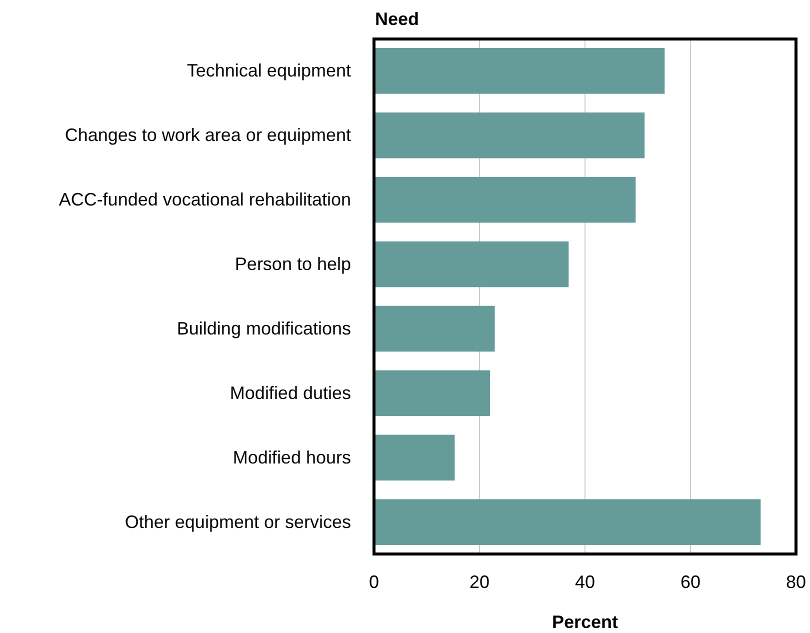 The width and height of the screenshot is (810, 633). What do you see at coordinates (204, 200) in the screenshot?
I see `y-tick-label: ACC-funded vocational rehabilitation` at bounding box center [204, 200].